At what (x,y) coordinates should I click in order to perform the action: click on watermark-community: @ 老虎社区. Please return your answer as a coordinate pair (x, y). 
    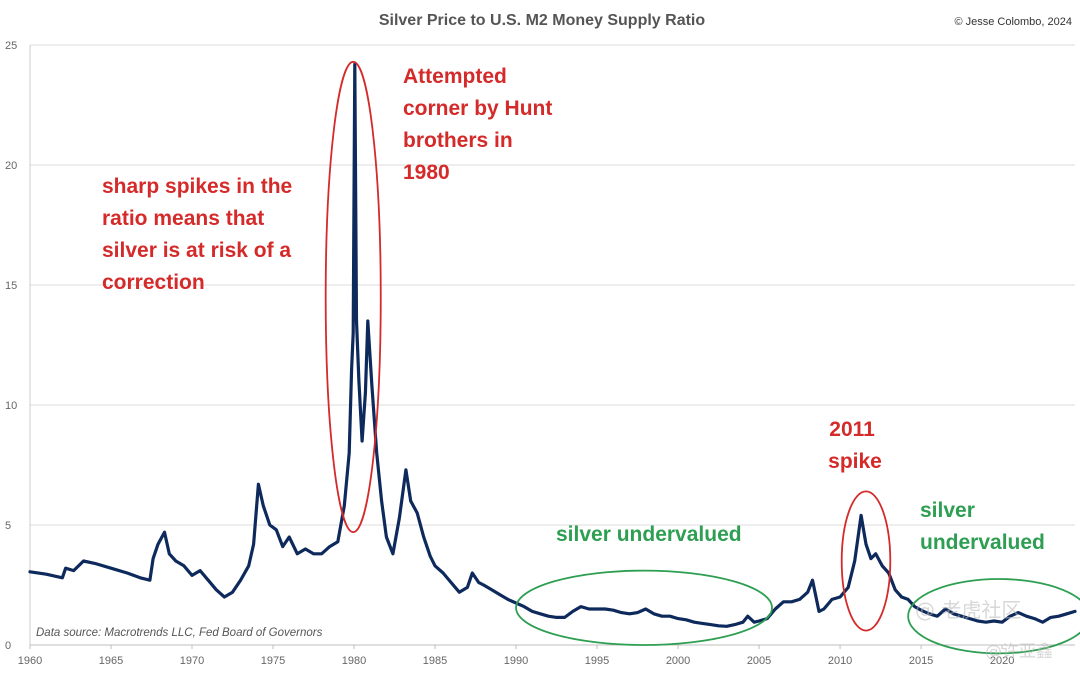
    Looking at the image, I should click on (968, 610).